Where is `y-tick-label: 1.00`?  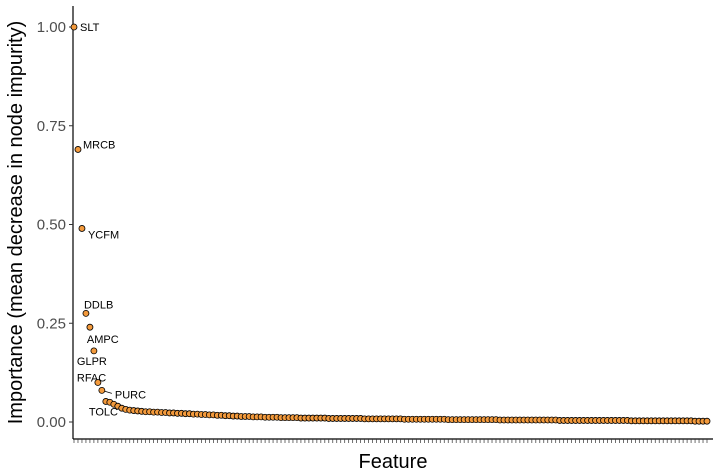
y-tick-label: 1.00 is located at coordinates (51, 27).